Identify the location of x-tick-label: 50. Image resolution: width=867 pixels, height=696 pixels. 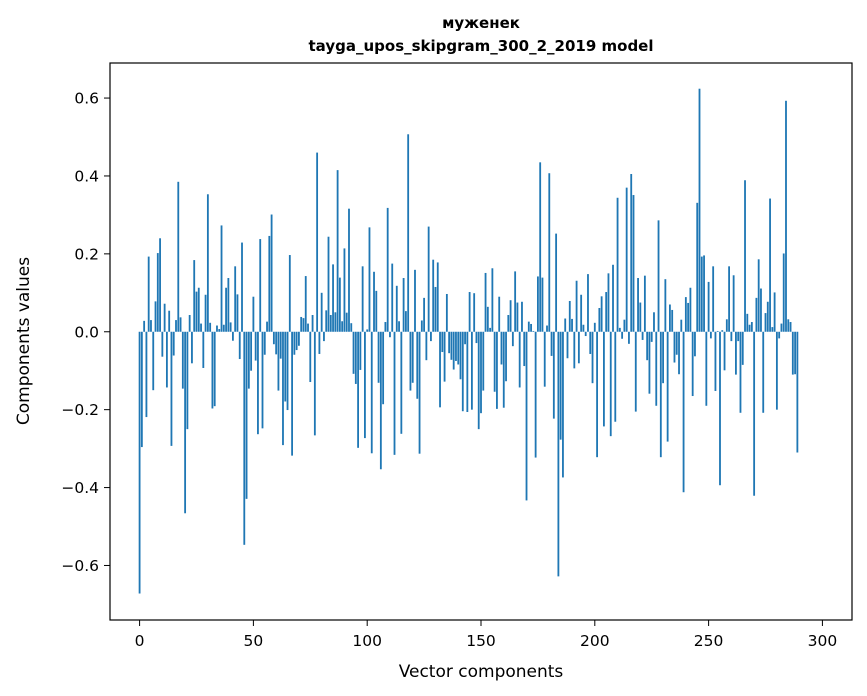
(254, 641).